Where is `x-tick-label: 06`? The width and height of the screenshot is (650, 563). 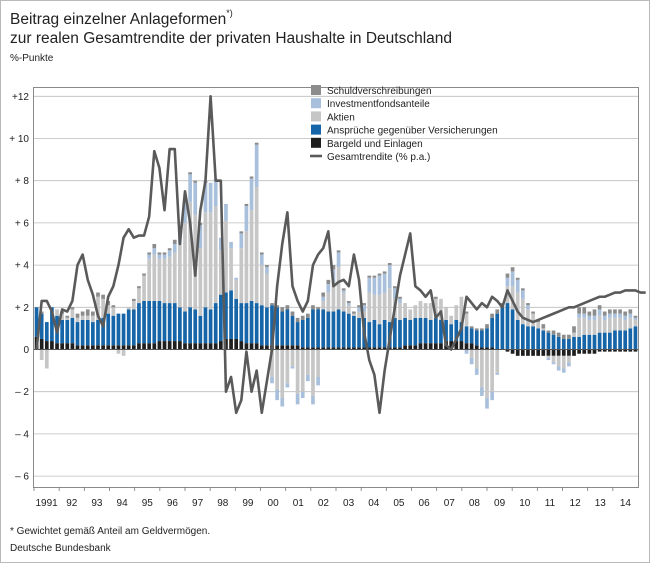 x-tick-label: 06 is located at coordinates (425, 503).